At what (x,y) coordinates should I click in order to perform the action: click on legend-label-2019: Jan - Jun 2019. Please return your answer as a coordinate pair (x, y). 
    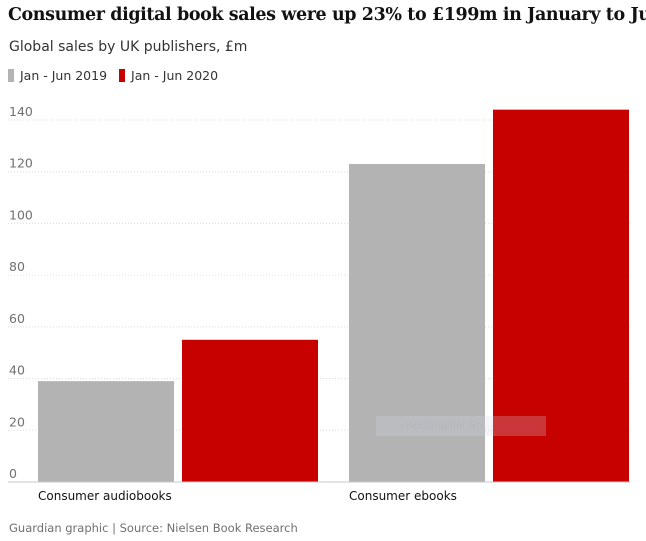
    Looking at the image, I should click on (64, 75).